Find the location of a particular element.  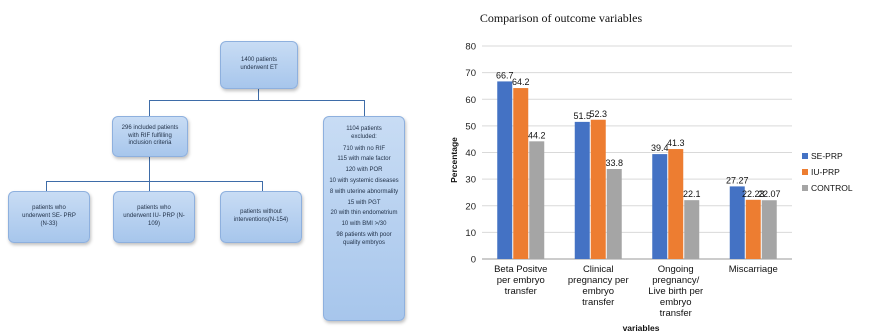

legend-label: IU-PRP is located at coordinates (825, 172).